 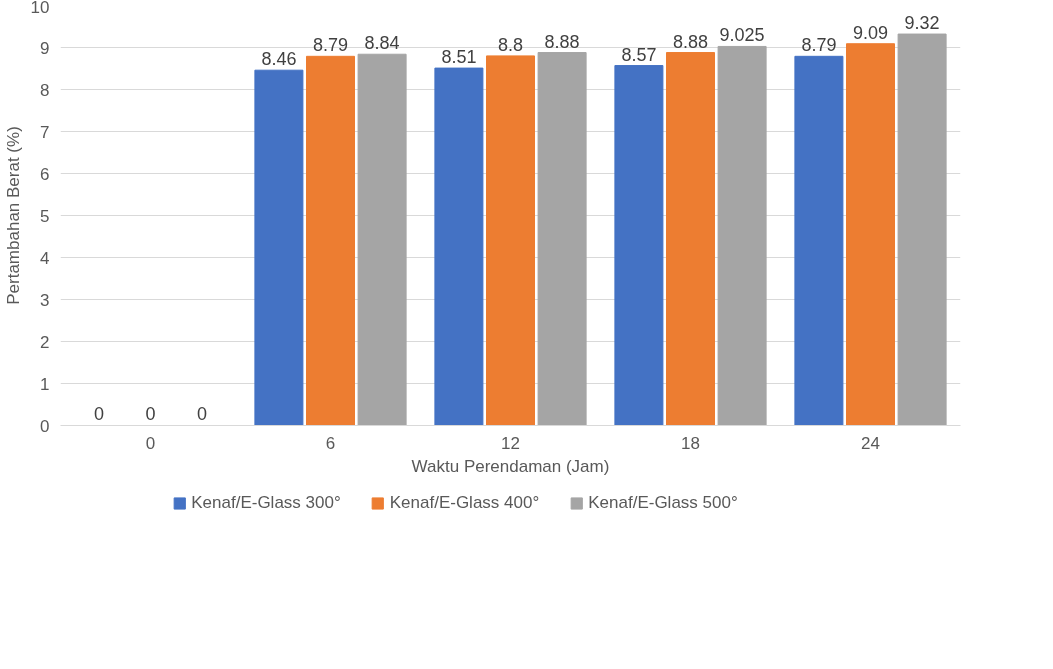 What do you see at coordinates (45, 48) in the screenshot?
I see `y-tick-label: 9` at bounding box center [45, 48].